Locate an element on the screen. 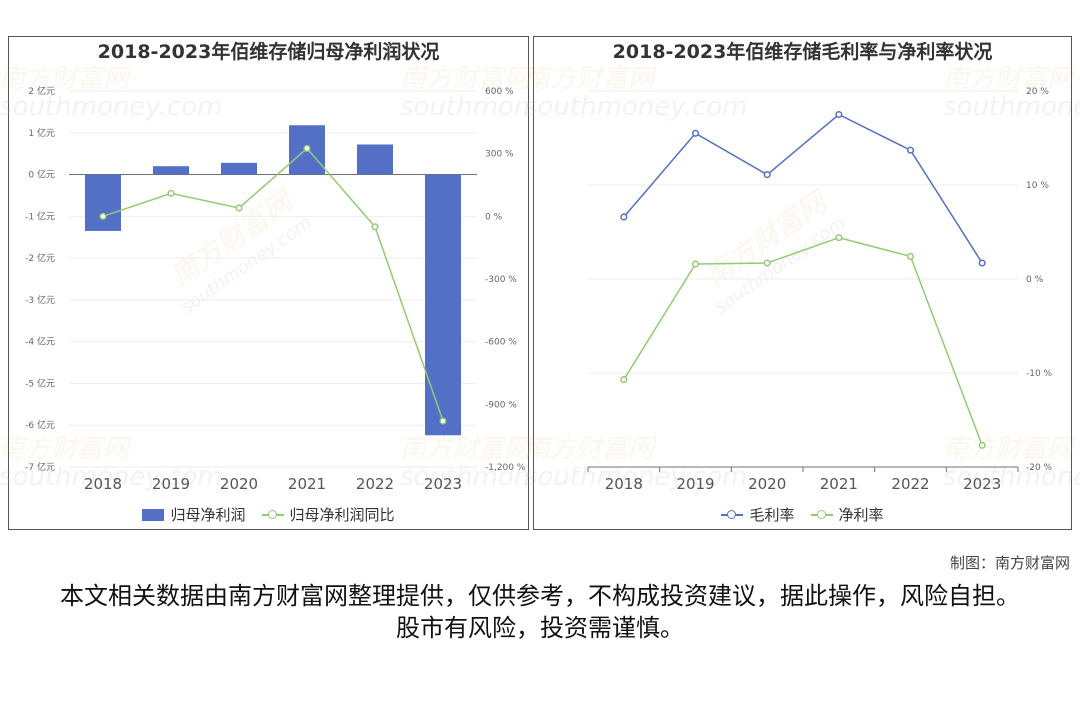 The height and width of the screenshot is (720, 1080). point-1-2020 is located at coordinates (767, 263).